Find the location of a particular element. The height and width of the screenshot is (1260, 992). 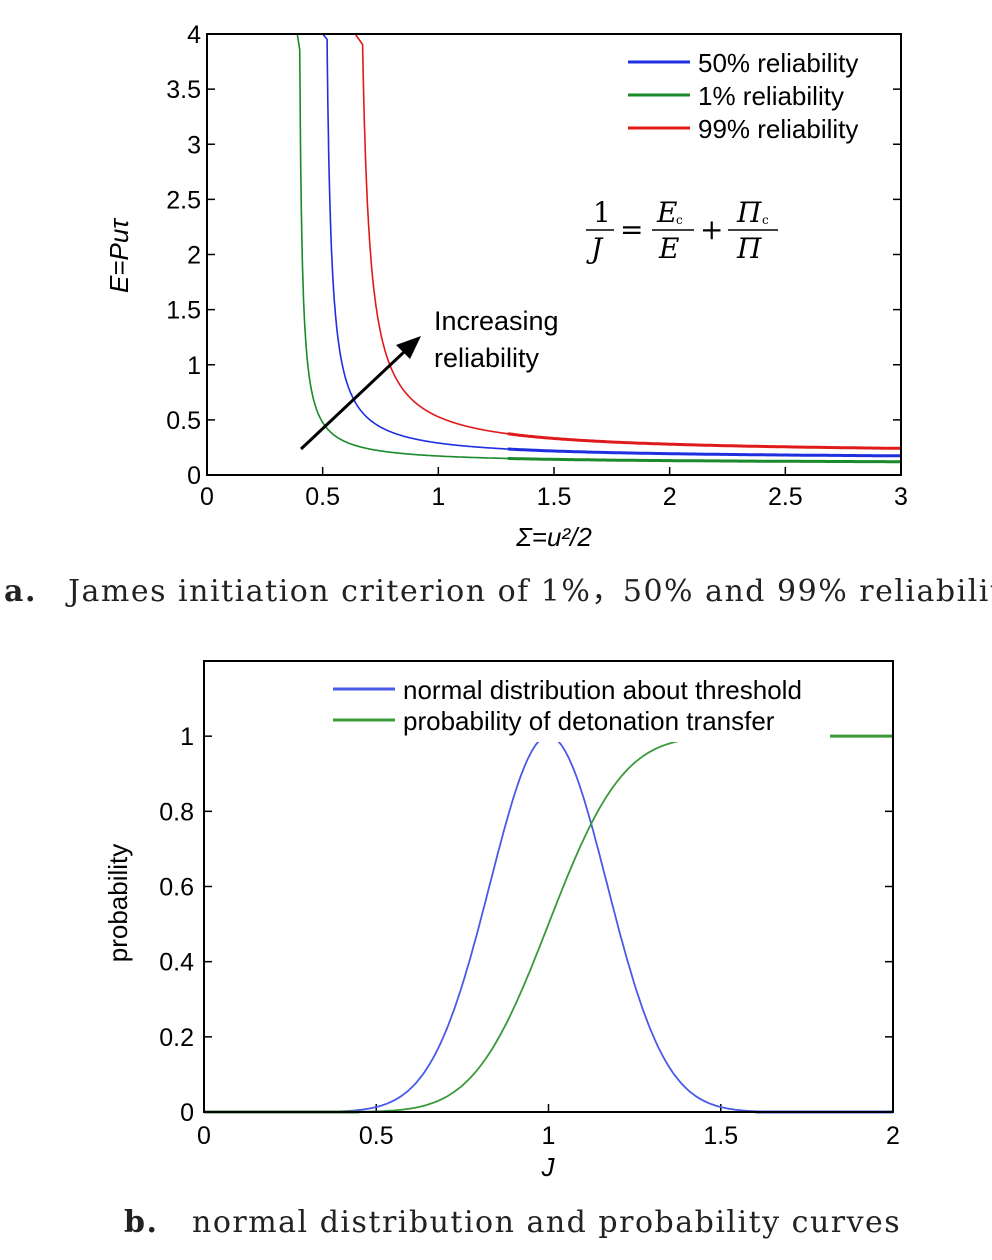

chart-b-ytick-label: 0.4 is located at coordinates (176, 963).